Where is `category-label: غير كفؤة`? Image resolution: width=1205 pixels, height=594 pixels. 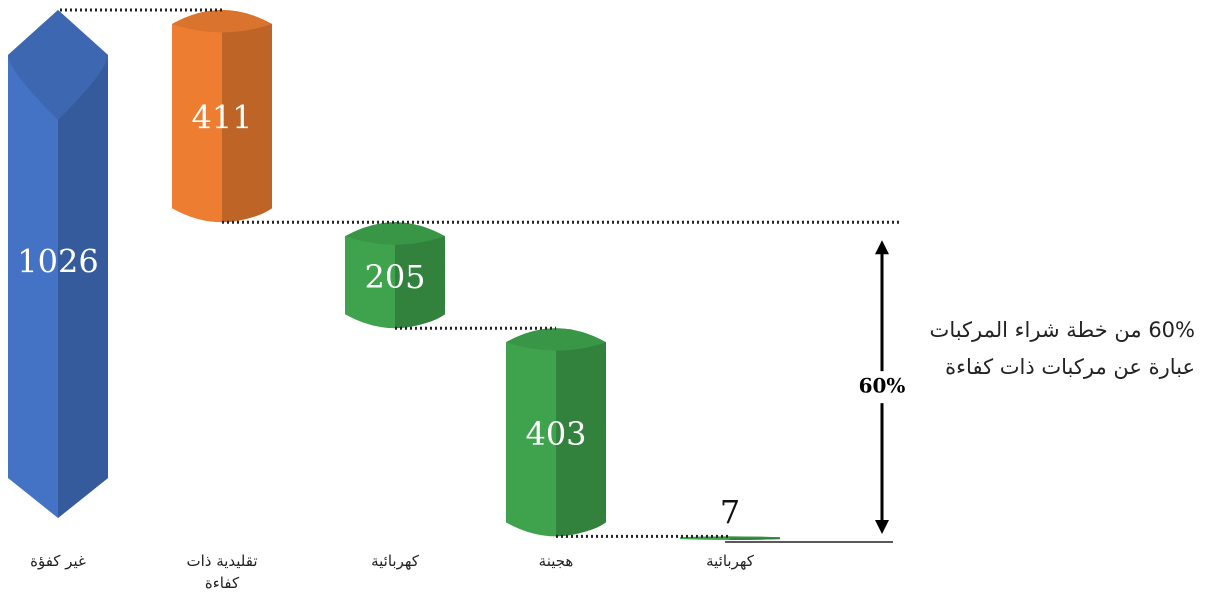 category-label: غير كفؤة is located at coordinates (58, 561).